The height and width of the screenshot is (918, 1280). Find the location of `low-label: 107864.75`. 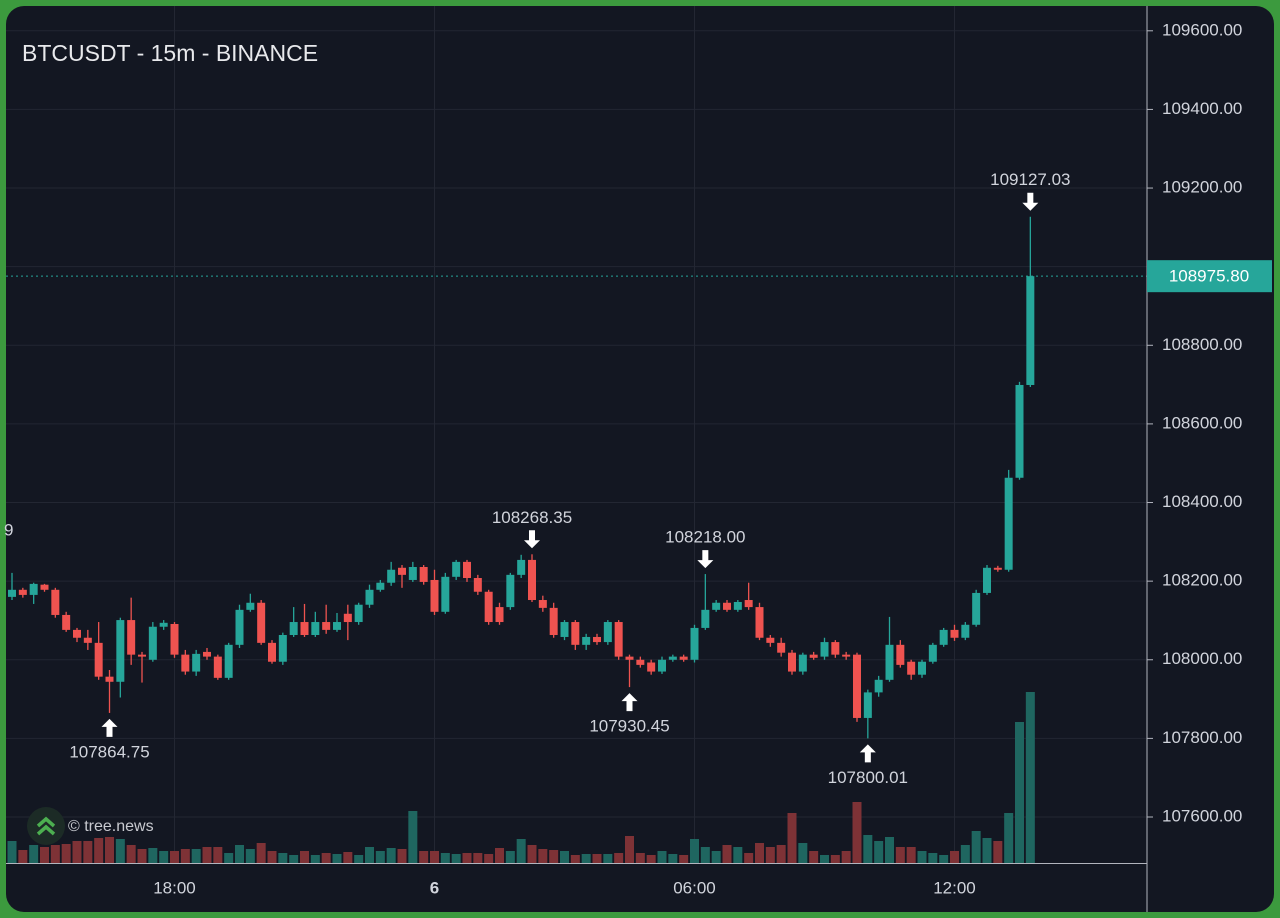

low-label: 107864.75 is located at coordinates (109, 751).